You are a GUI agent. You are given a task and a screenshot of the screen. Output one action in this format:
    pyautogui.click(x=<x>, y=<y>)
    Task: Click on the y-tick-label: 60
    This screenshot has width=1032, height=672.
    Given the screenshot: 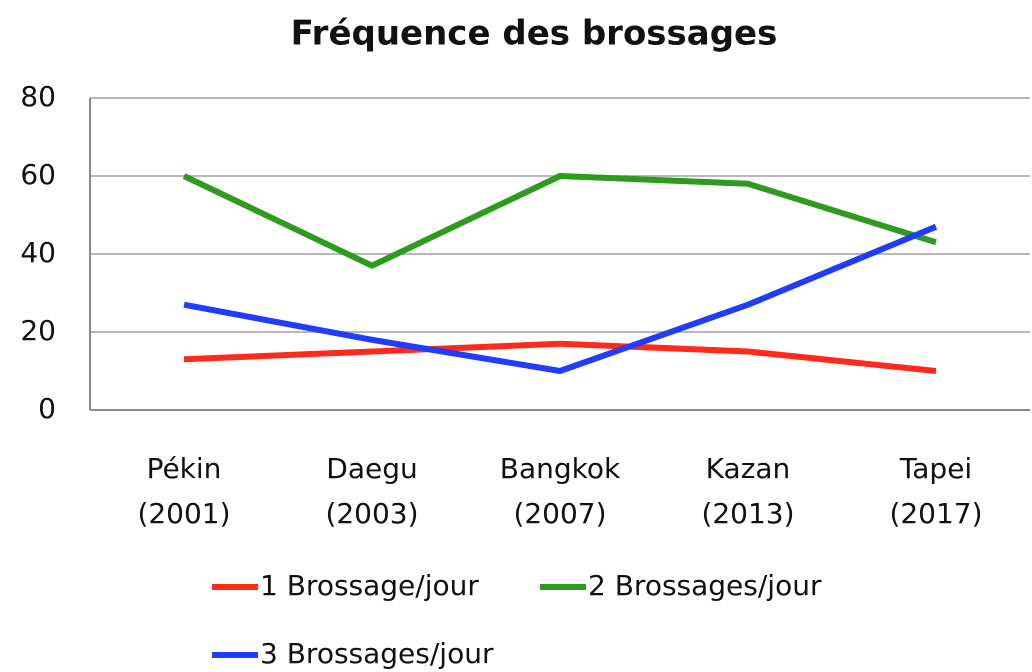 What is the action you would take?
    pyautogui.click(x=38, y=174)
    